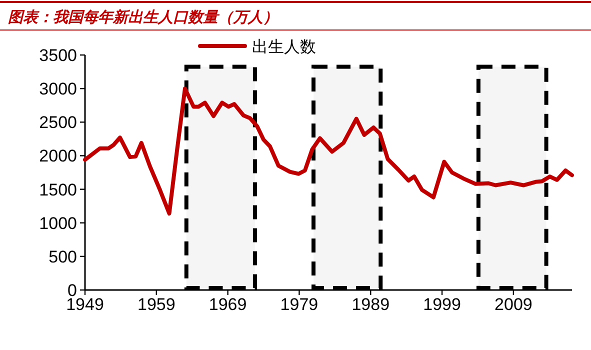 The width and height of the screenshot is (591, 350). I want to click on y-tick-label: 1500, so click(58, 190).